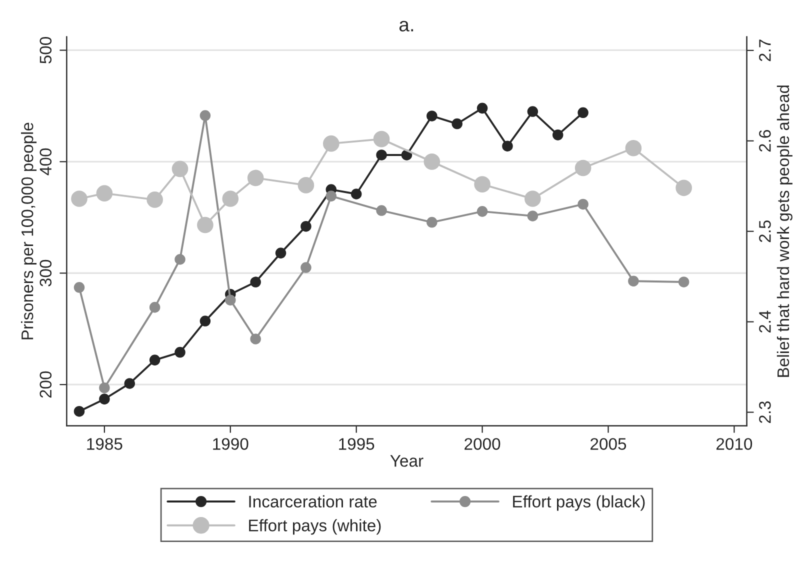 The height and width of the screenshot is (567, 803). Describe the element at coordinates (46, 50) in the screenshot. I see `y-tick-label: 500` at that location.